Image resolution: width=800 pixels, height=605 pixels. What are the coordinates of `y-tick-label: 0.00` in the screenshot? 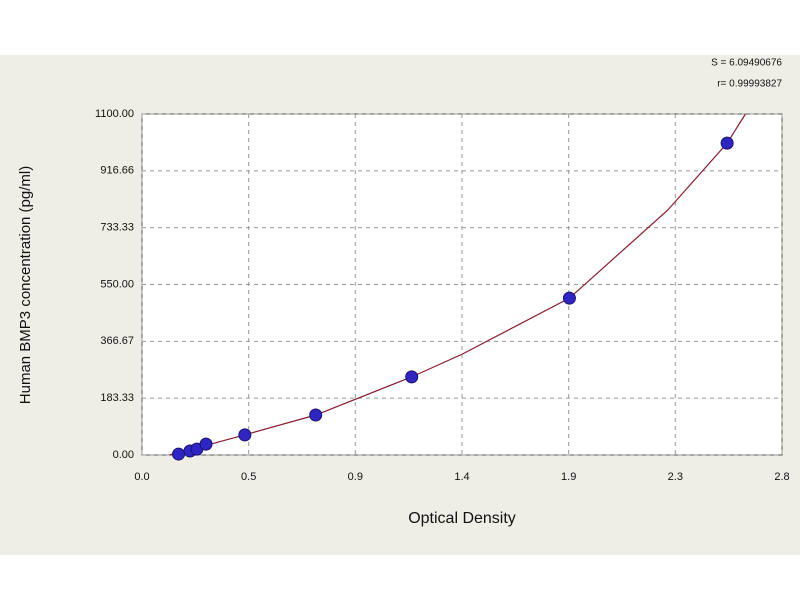 It's located at (123, 455).